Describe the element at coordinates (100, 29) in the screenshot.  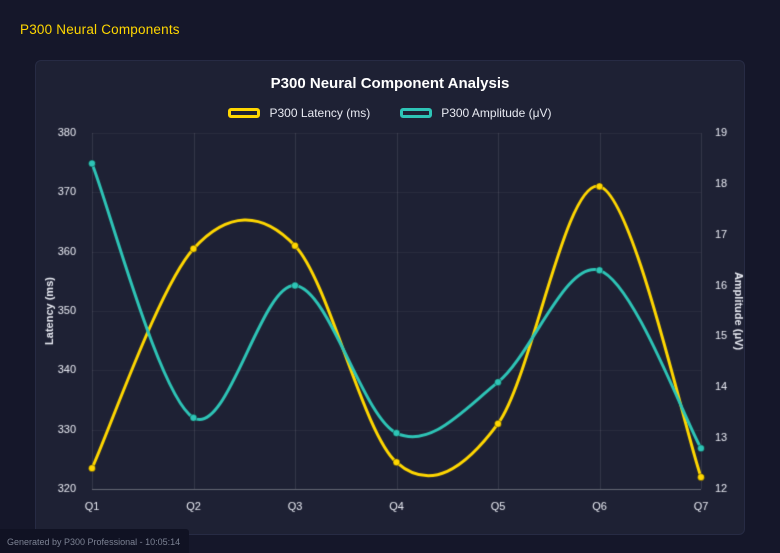
I see `page-title: P300 Neural Components` at that location.